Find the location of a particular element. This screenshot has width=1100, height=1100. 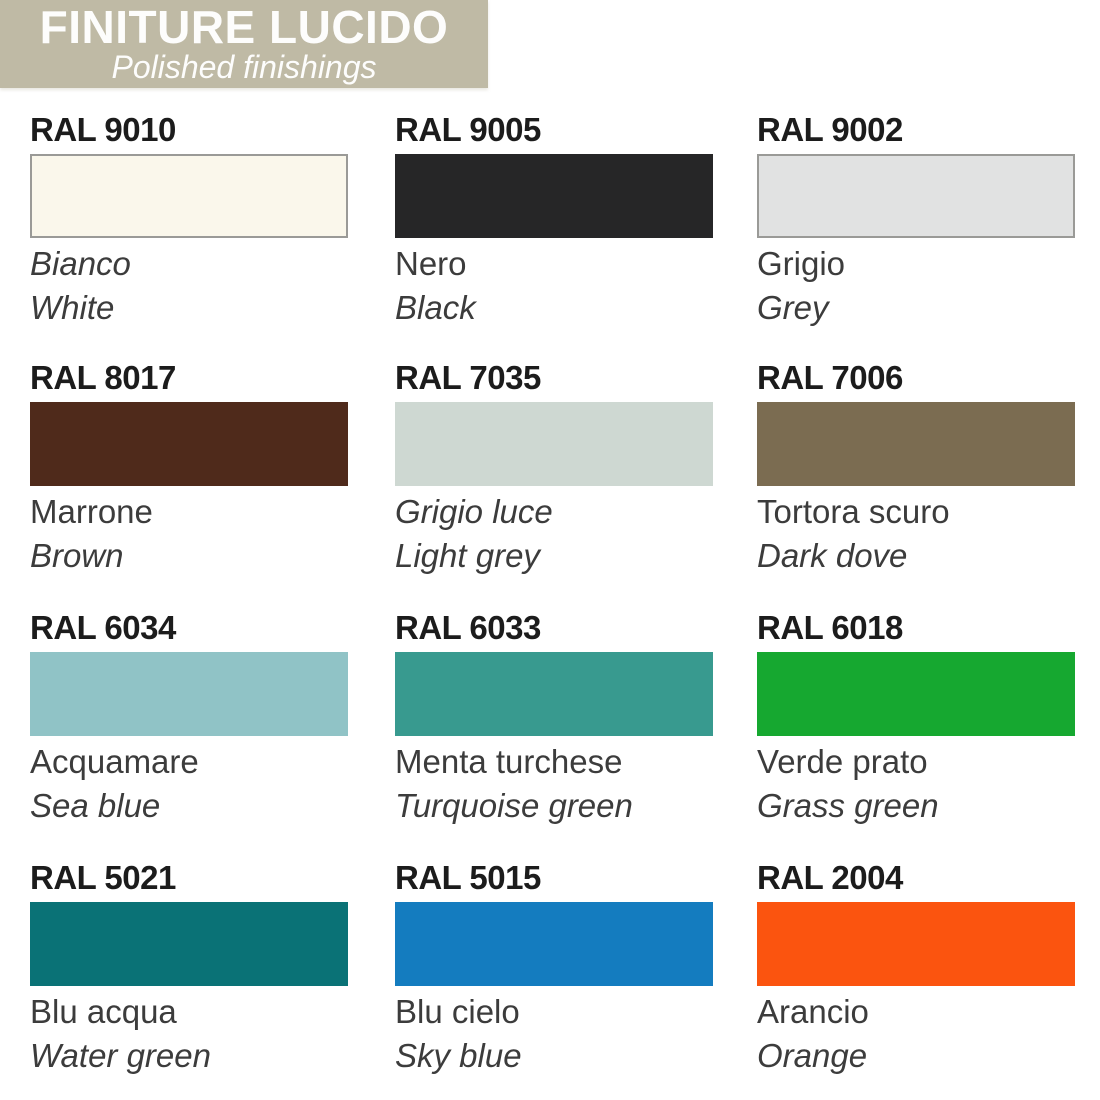

ral-code: RAL 9010 is located at coordinates (103, 129).